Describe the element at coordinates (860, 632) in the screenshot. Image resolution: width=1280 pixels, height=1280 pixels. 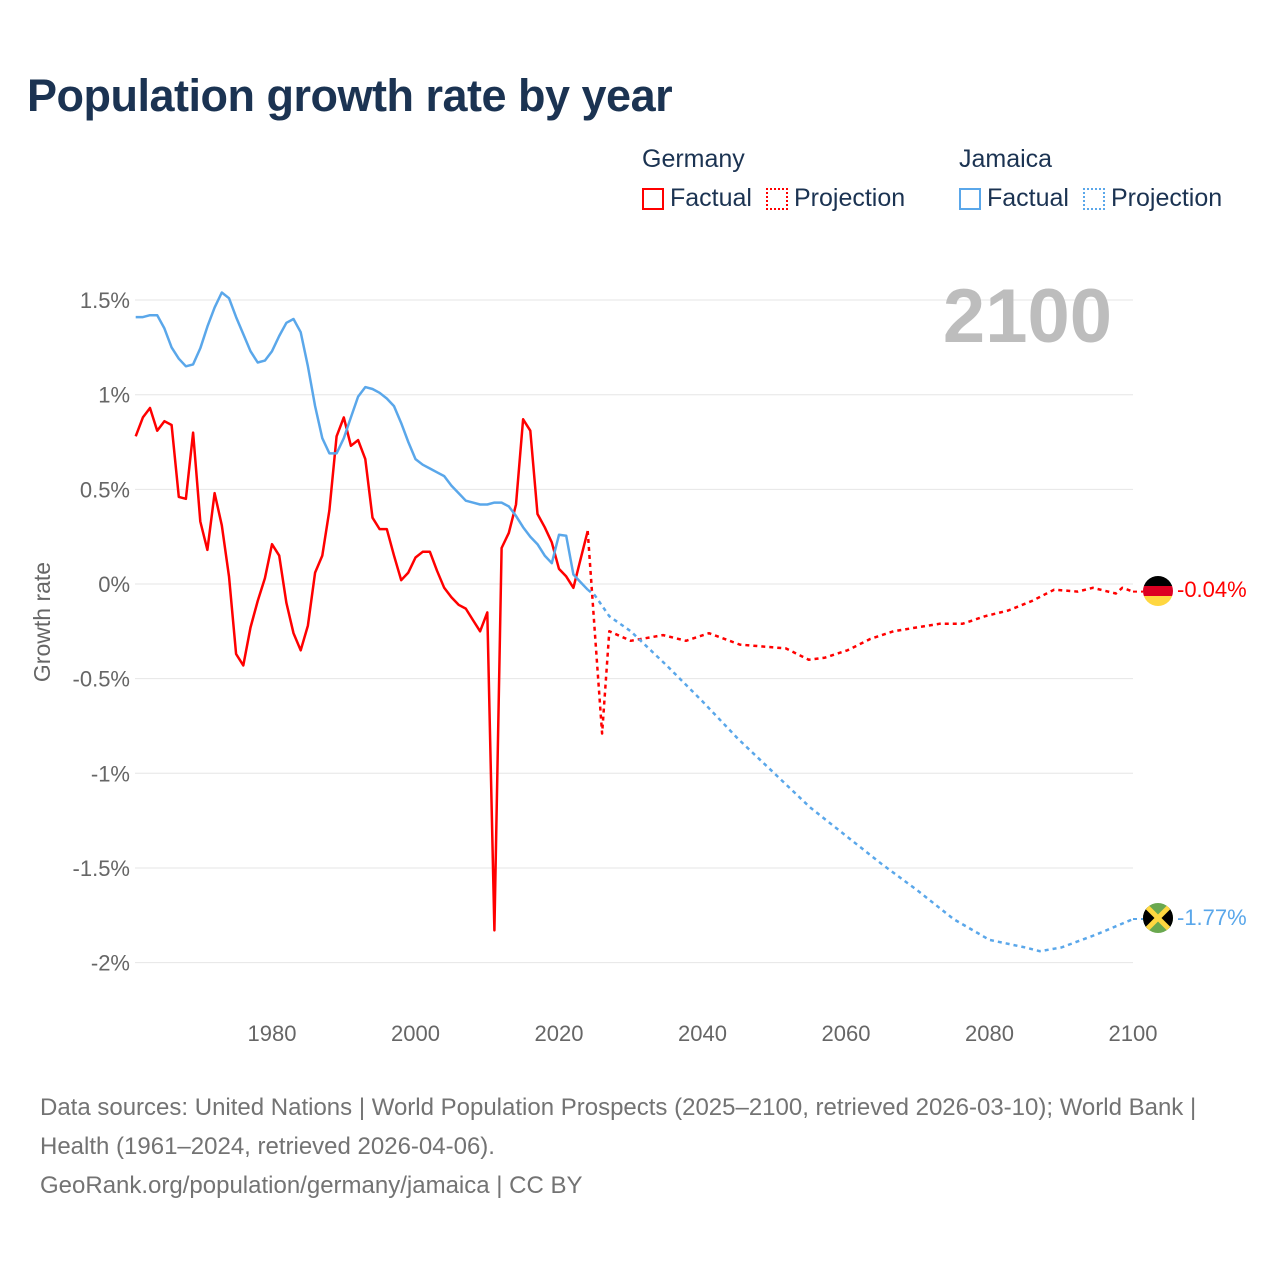
I see `series-line-germany-projection` at that location.